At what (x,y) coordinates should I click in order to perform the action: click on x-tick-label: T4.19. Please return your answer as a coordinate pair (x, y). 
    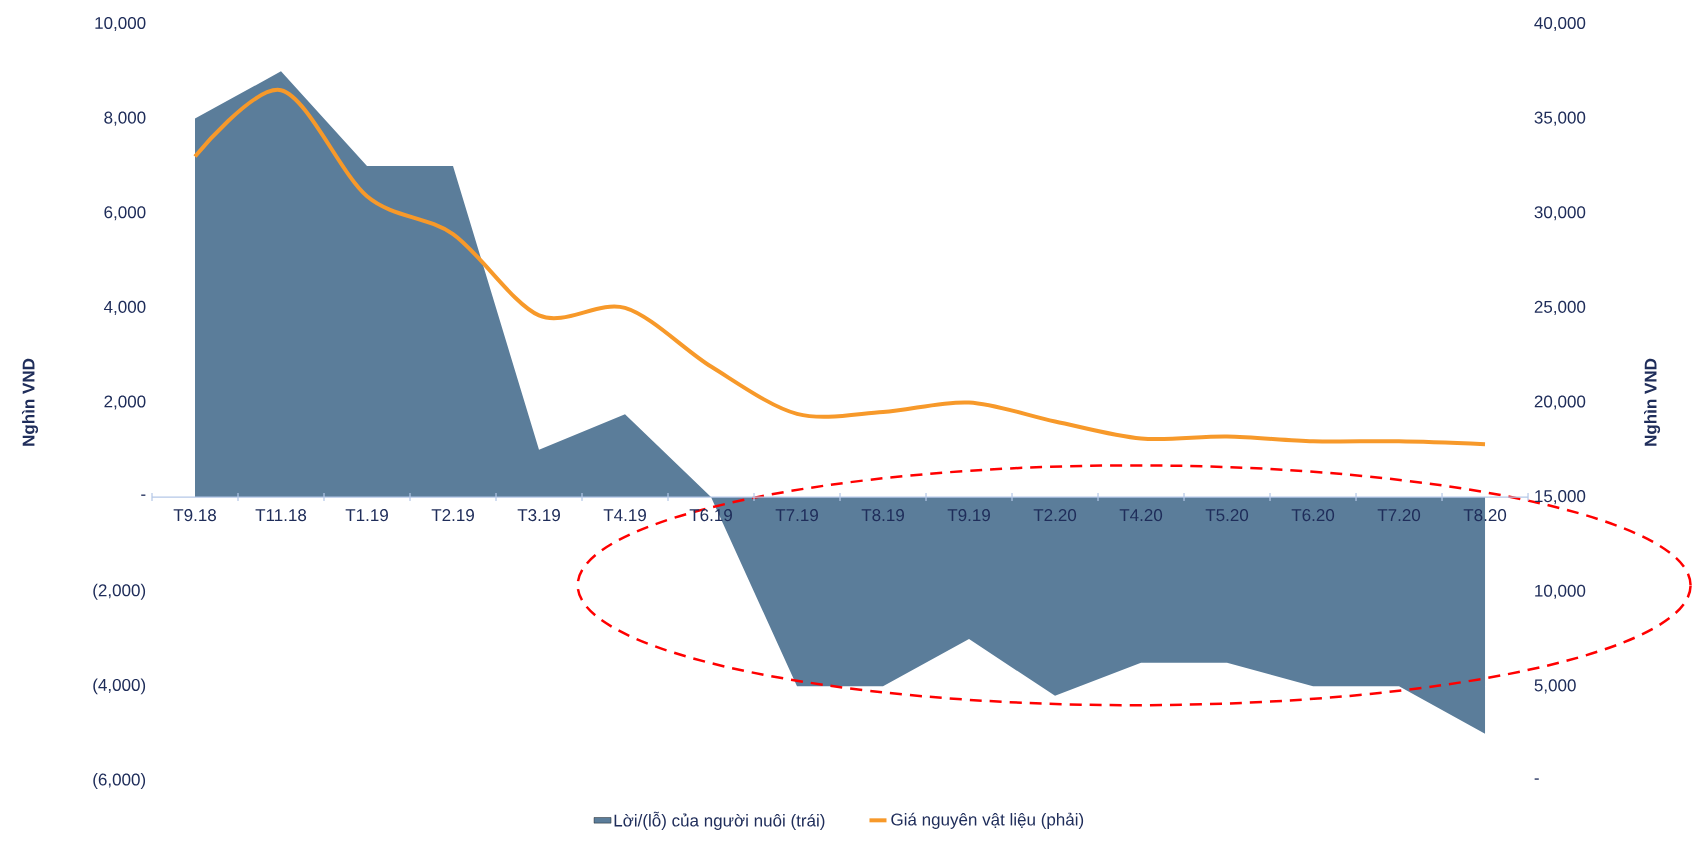
    Looking at the image, I should click on (624, 515).